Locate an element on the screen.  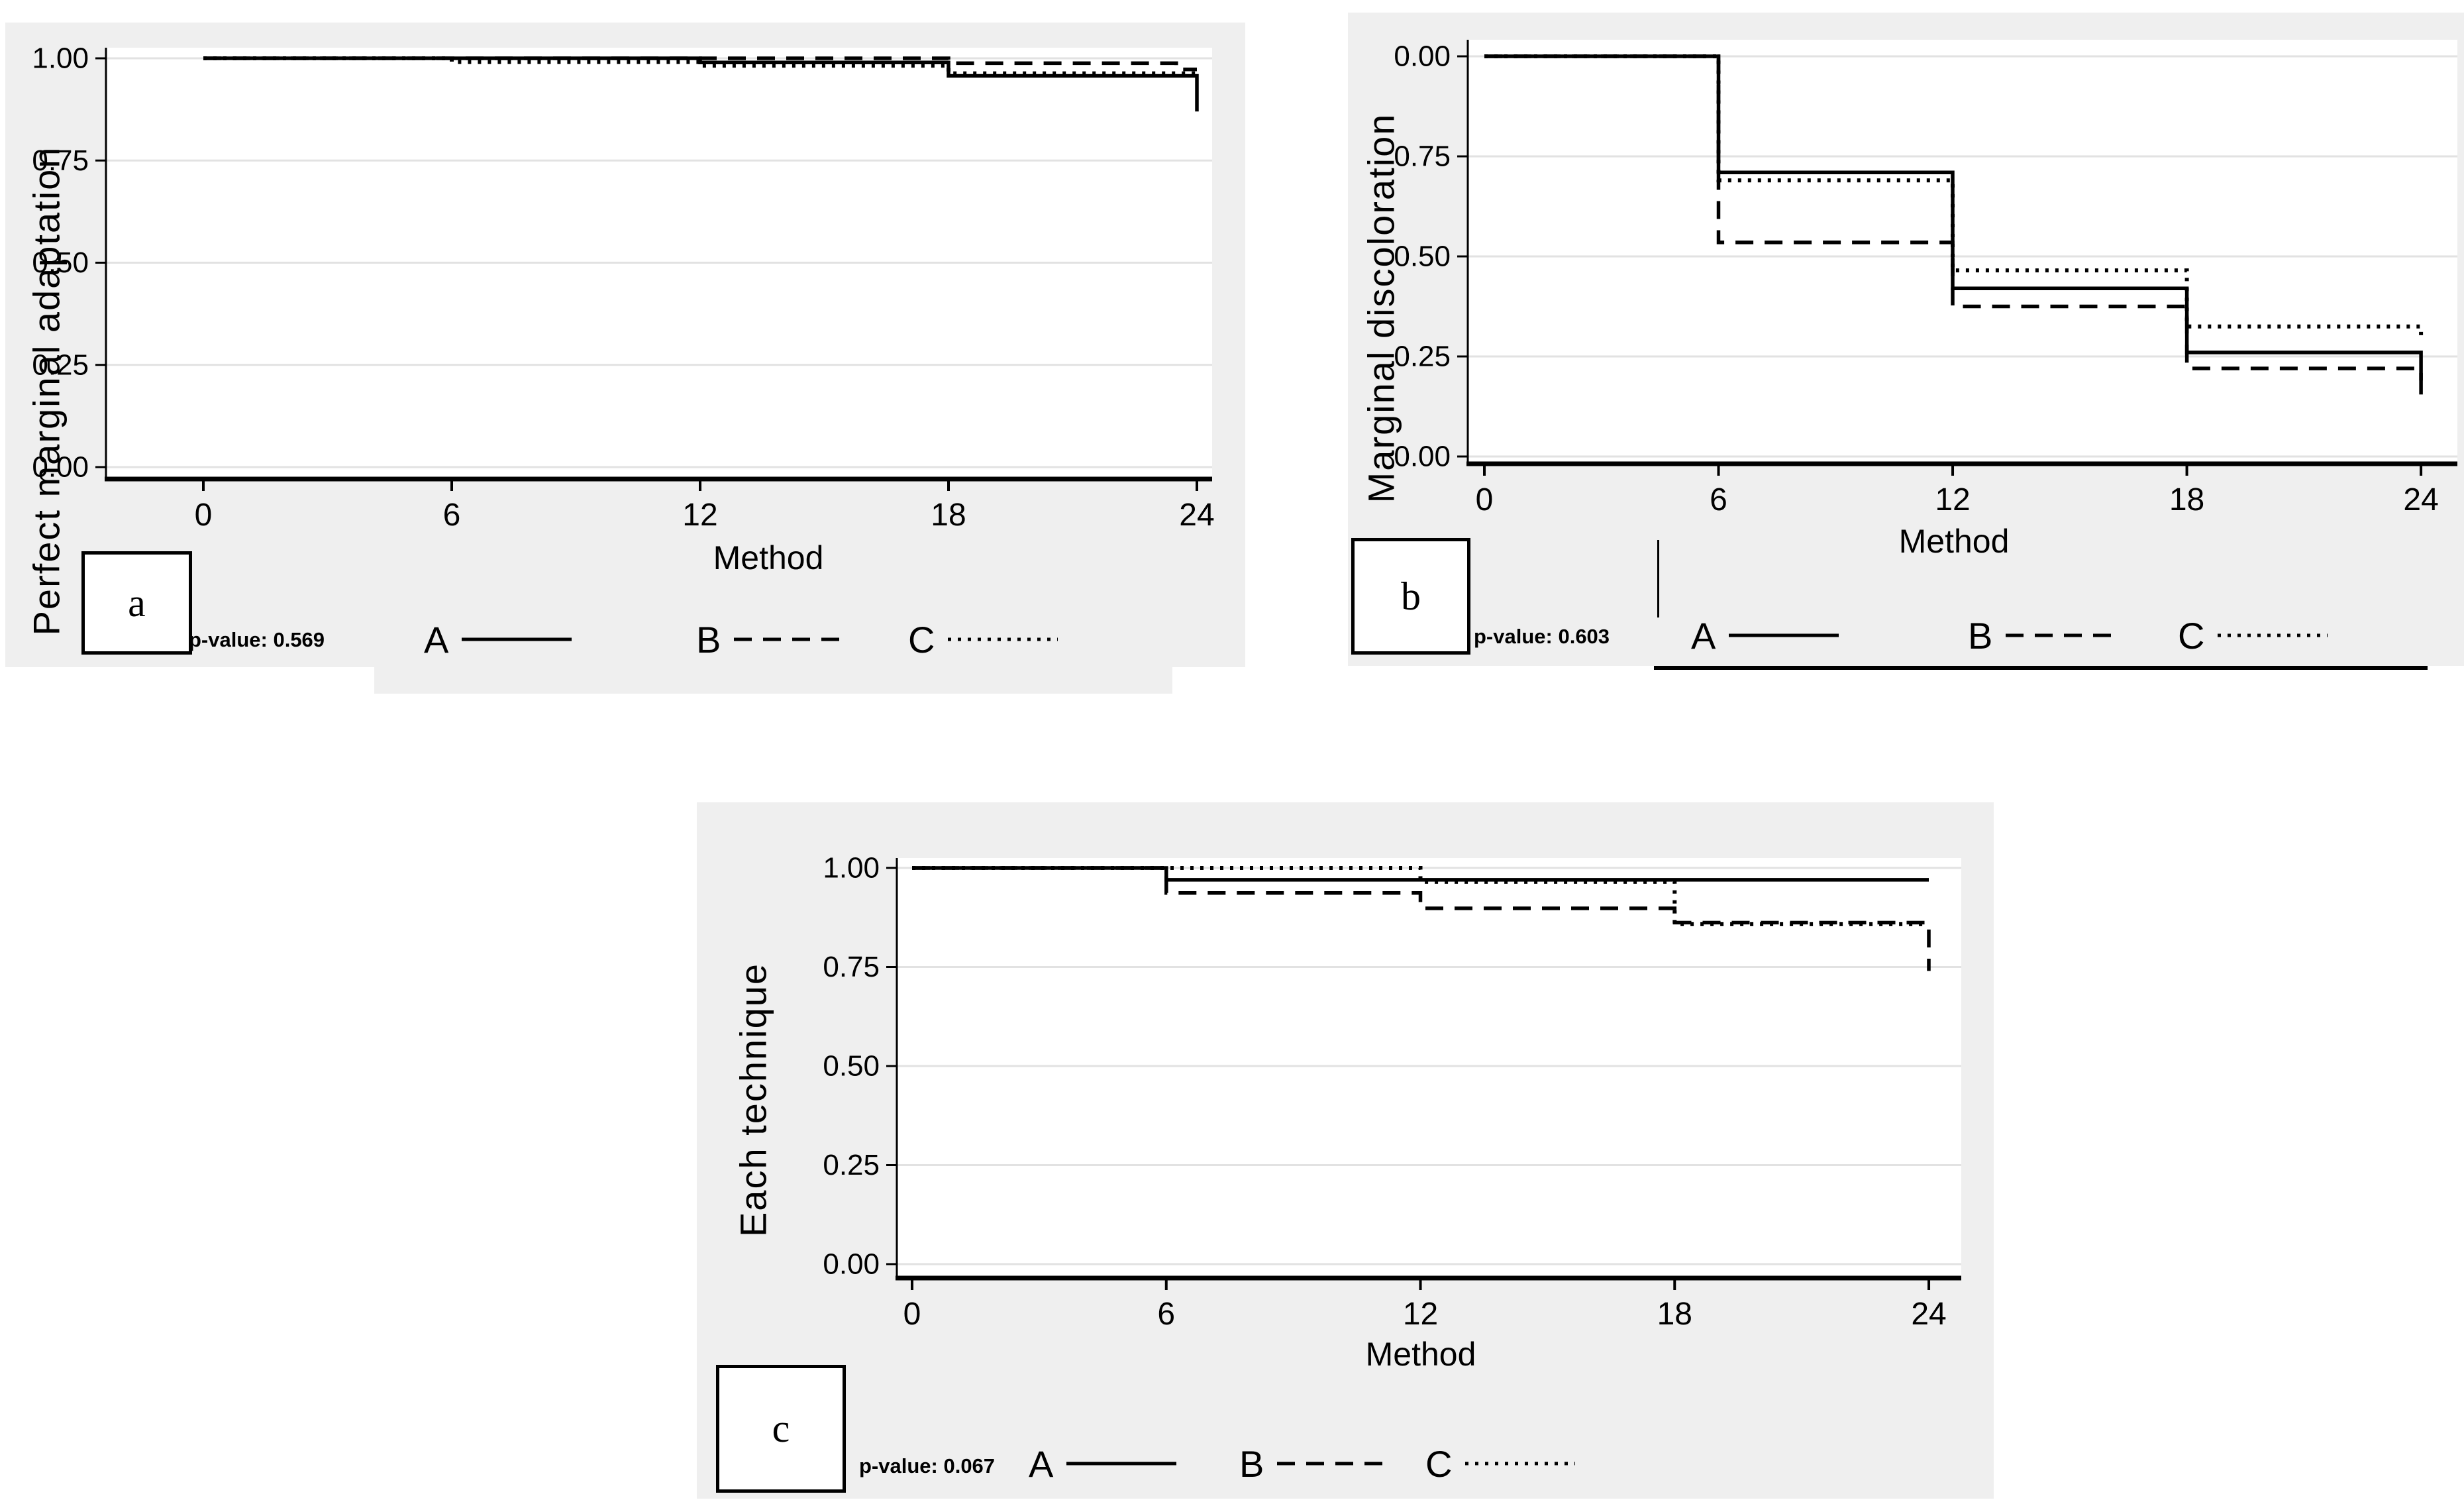
y-axis-label-a: Perfect marginal adaptation is located at coordinates (46, 391).